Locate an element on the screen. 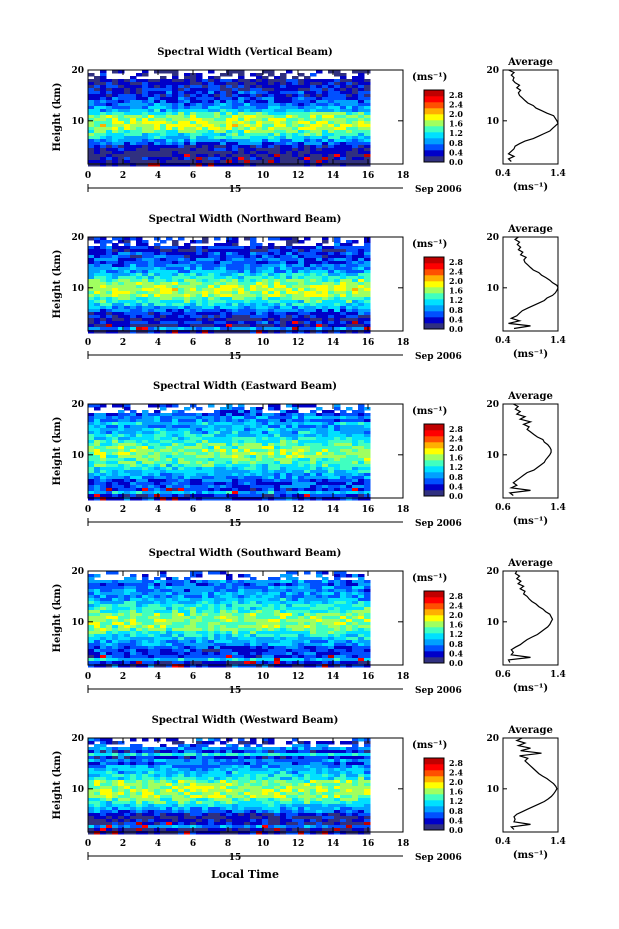  colorbar is located at coordinates (434, 126).